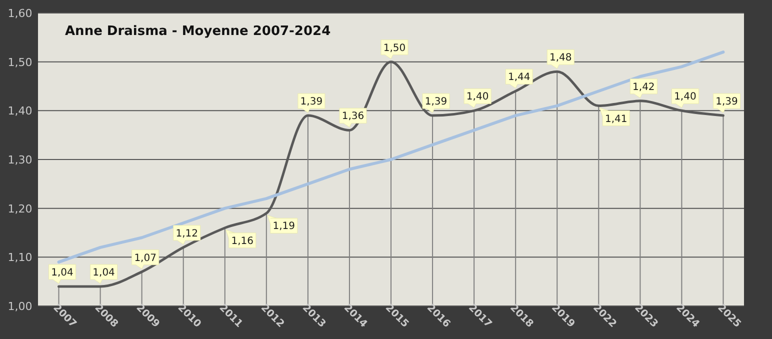 Image resolution: width=772 pixels, height=339 pixels. What do you see at coordinates (394, 48) in the screenshot?
I see `data-label: 1,50` at bounding box center [394, 48].